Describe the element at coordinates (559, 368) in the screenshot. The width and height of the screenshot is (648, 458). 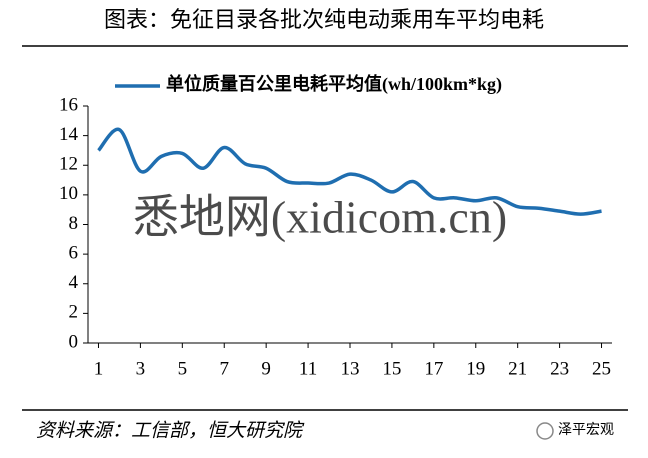
I see `x-tick-label: 23` at that location.